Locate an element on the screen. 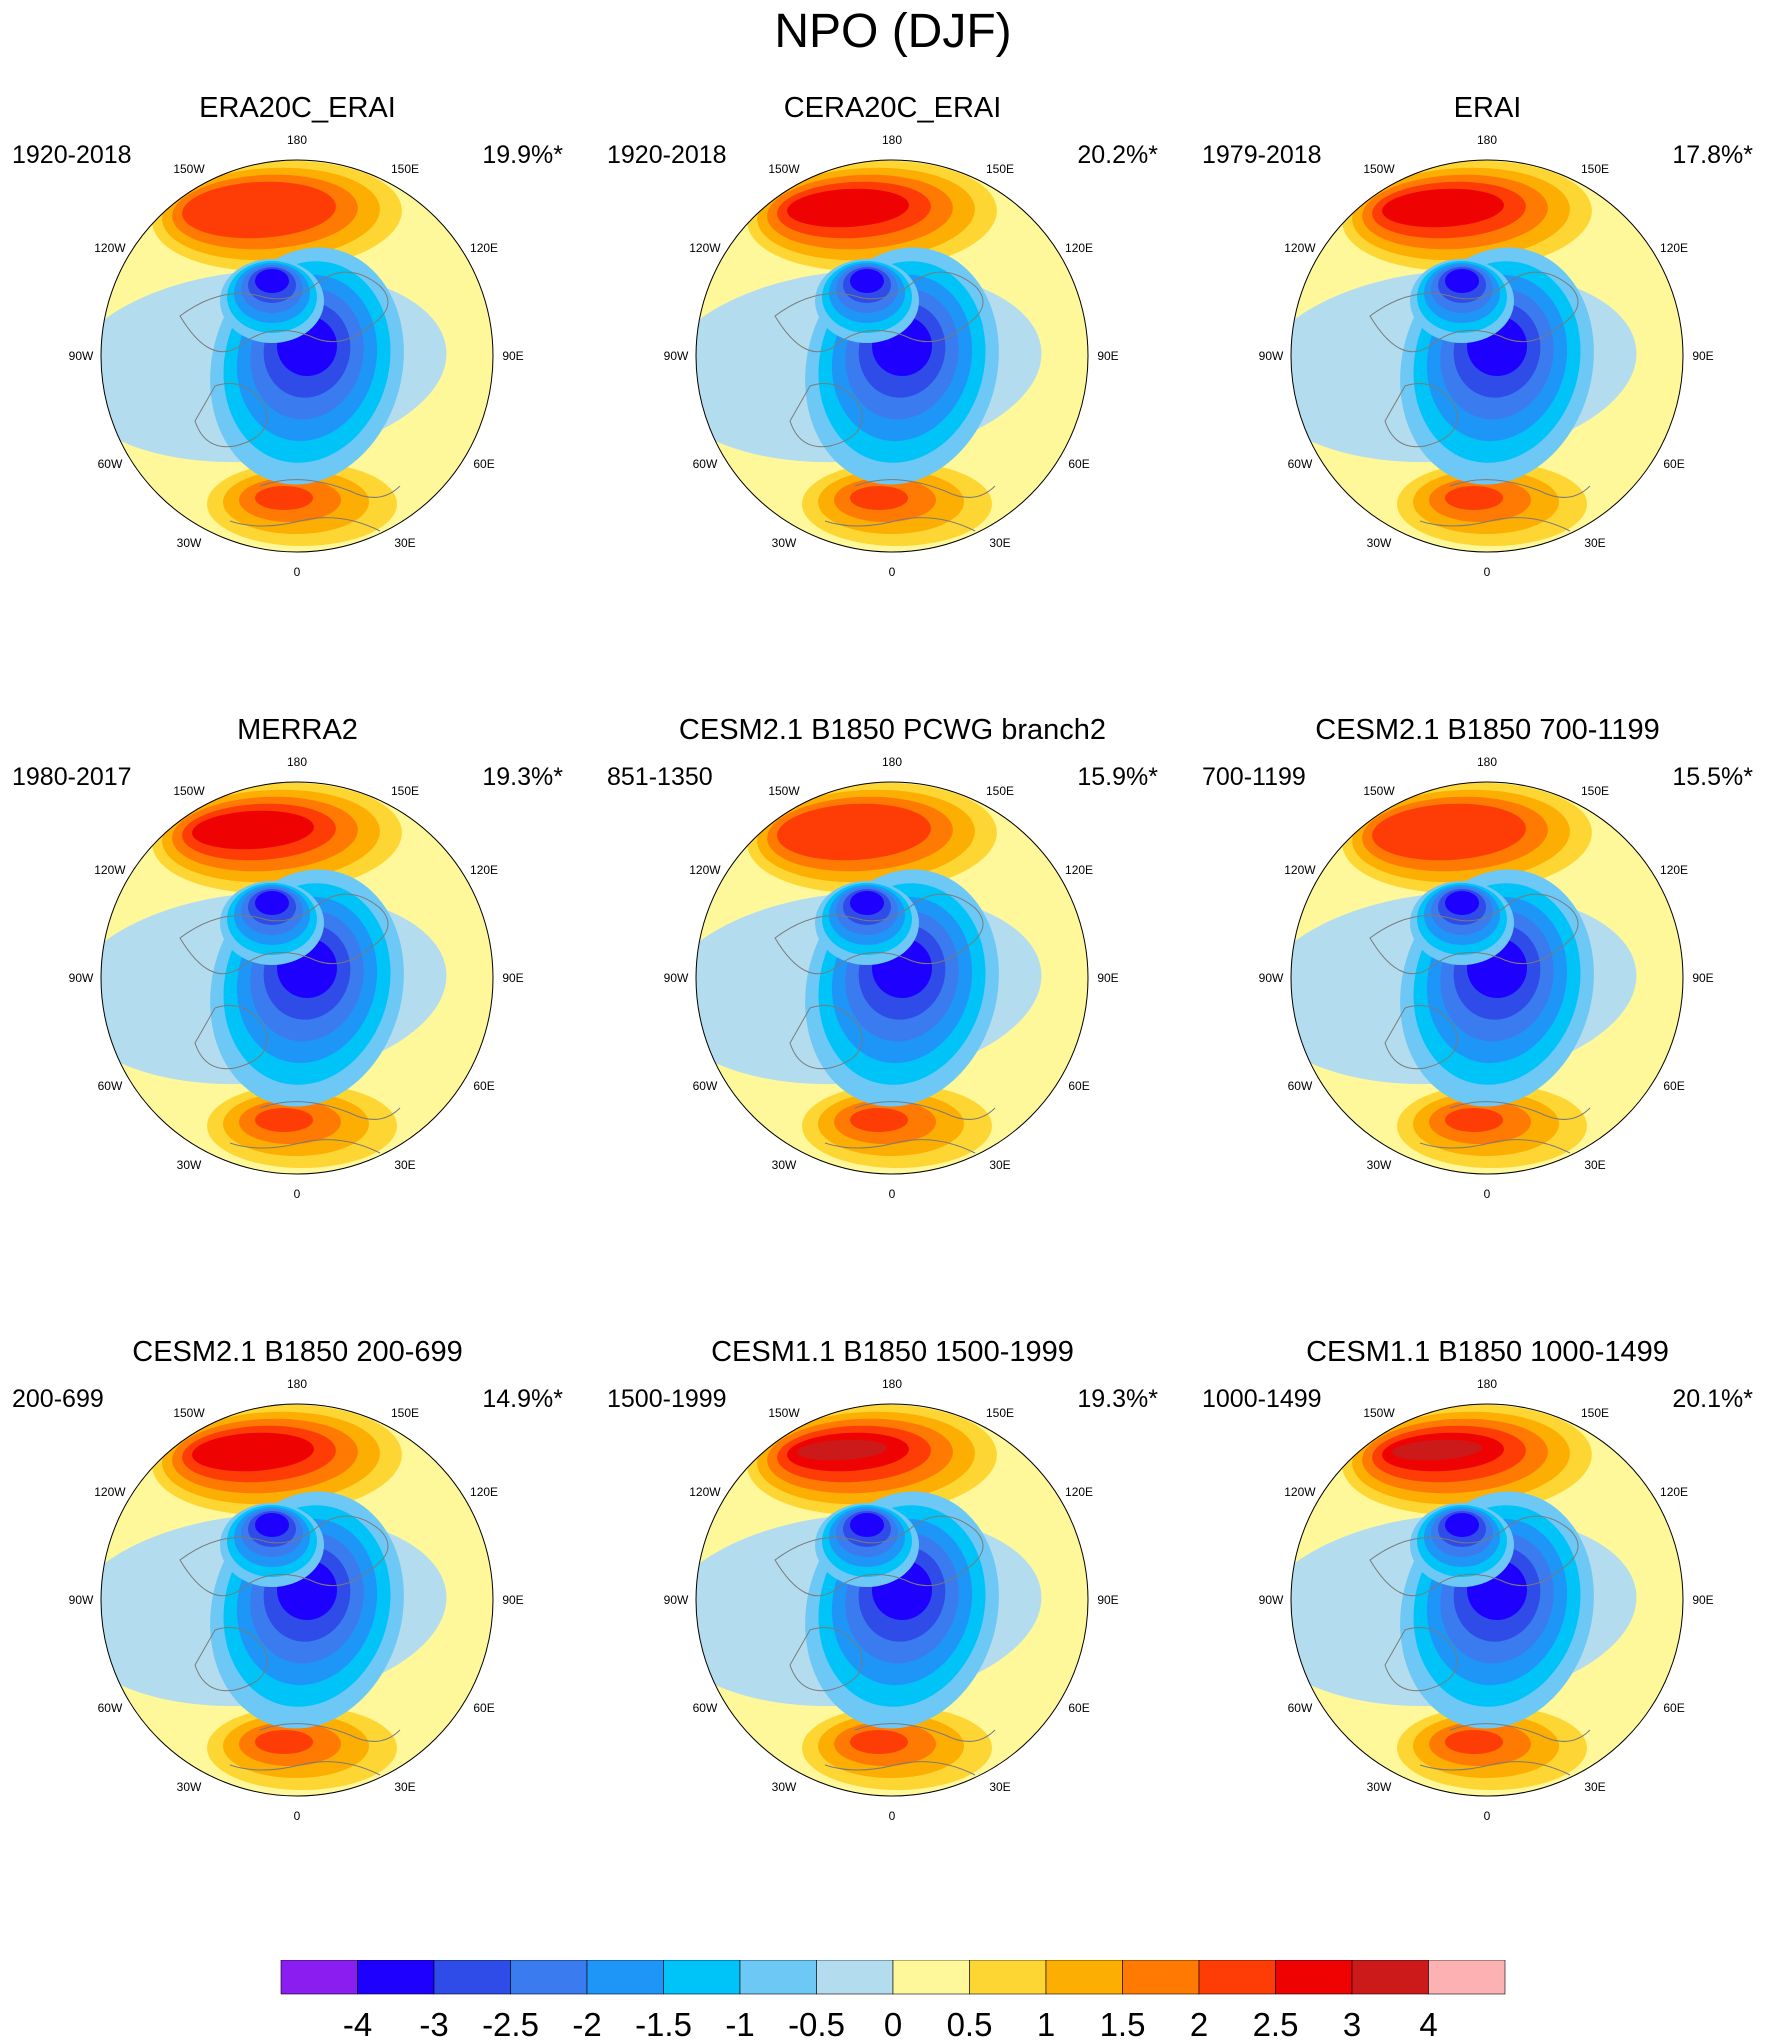 This screenshot has height=2042, width=1786. panel-title: MERRA2 is located at coordinates (297, 730).